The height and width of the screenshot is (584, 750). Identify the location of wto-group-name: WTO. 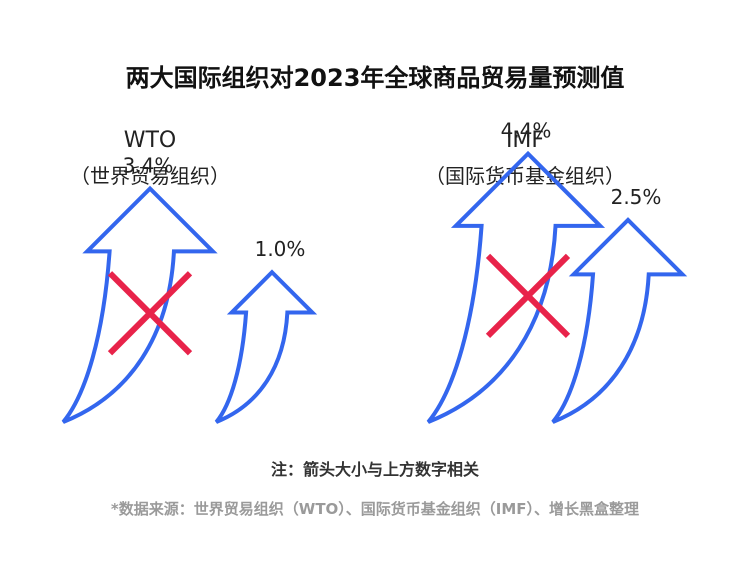
(150, 140).